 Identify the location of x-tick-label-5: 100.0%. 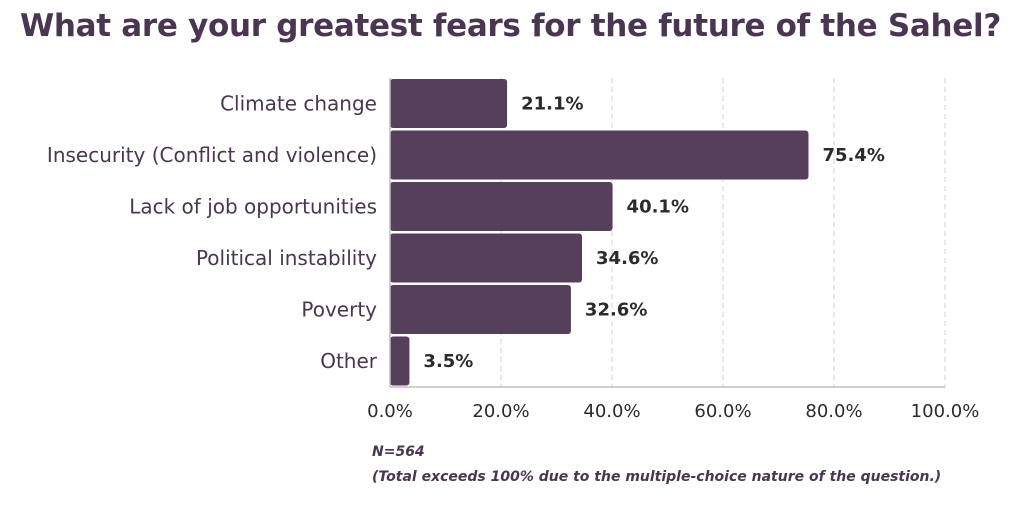
(945, 411).